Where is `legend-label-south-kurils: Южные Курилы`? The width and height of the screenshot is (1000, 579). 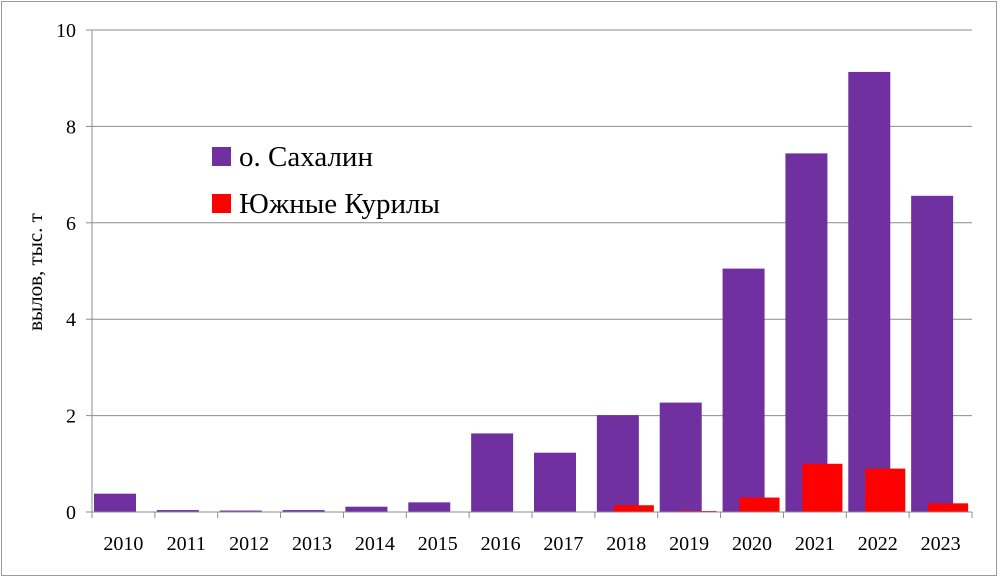 legend-label-south-kurils: Южные Курилы is located at coordinates (339, 204).